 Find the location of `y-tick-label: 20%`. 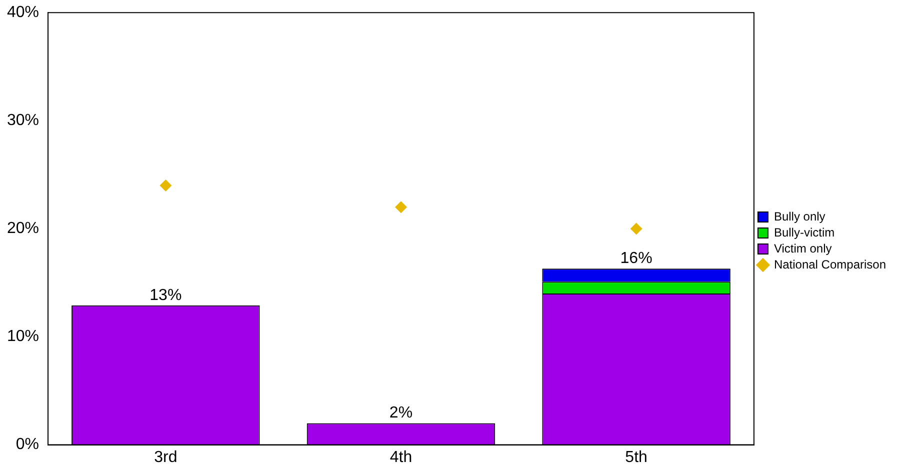

y-tick-label: 20% is located at coordinates (23, 229).